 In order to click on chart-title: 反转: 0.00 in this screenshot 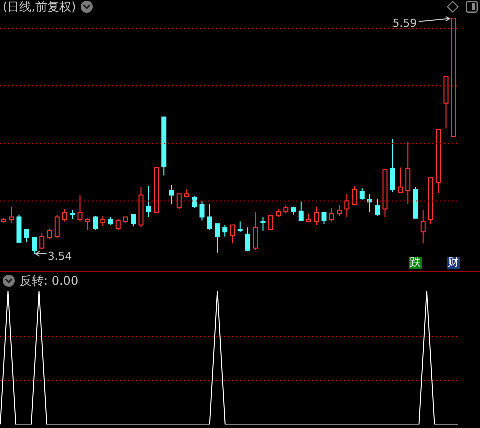, I will do `click(49, 281)`.